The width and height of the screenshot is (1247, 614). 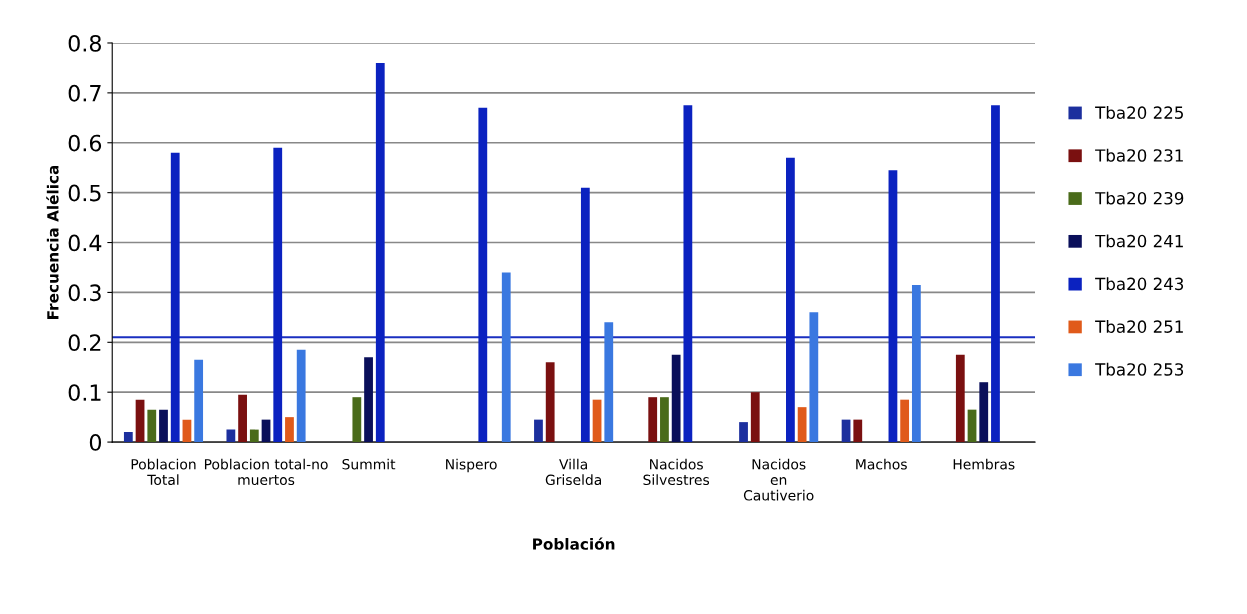 What do you see at coordinates (84, 343) in the screenshot?
I see `y-tick-label: 0.2` at bounding box center [84, 343].